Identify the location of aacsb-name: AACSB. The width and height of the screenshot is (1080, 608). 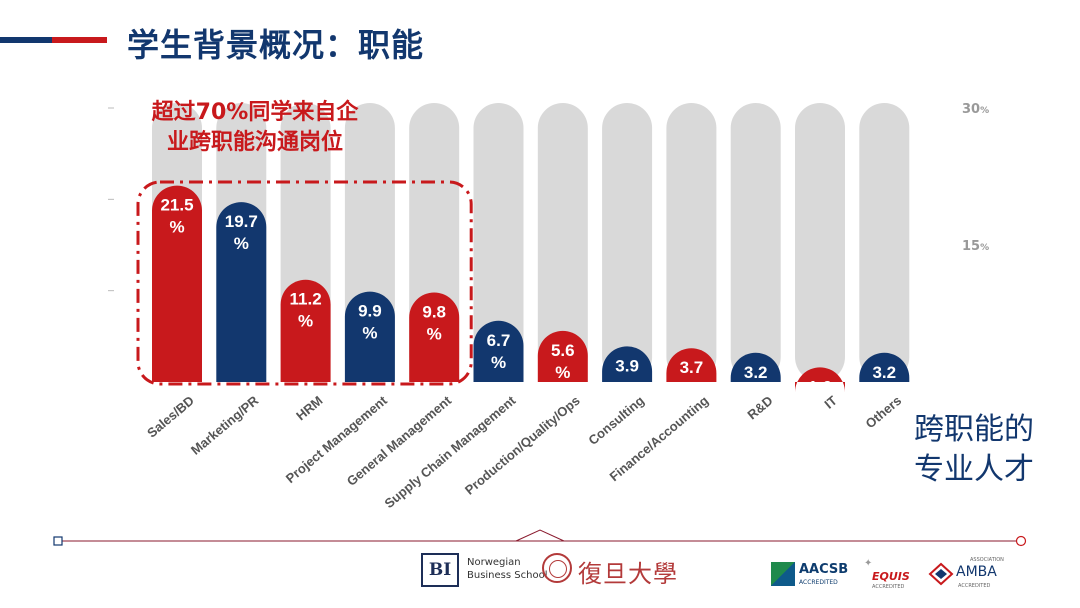
(824, 569).